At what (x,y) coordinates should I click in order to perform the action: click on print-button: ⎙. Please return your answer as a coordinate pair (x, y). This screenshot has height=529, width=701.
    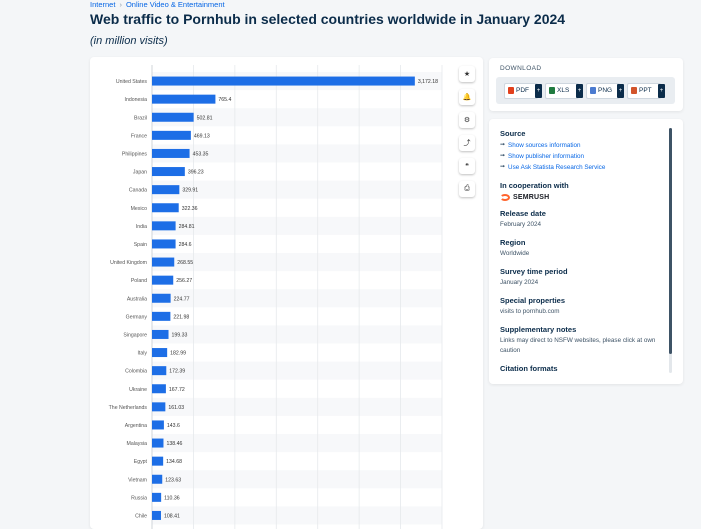
    Looking at the image, I should click on (467, 189).